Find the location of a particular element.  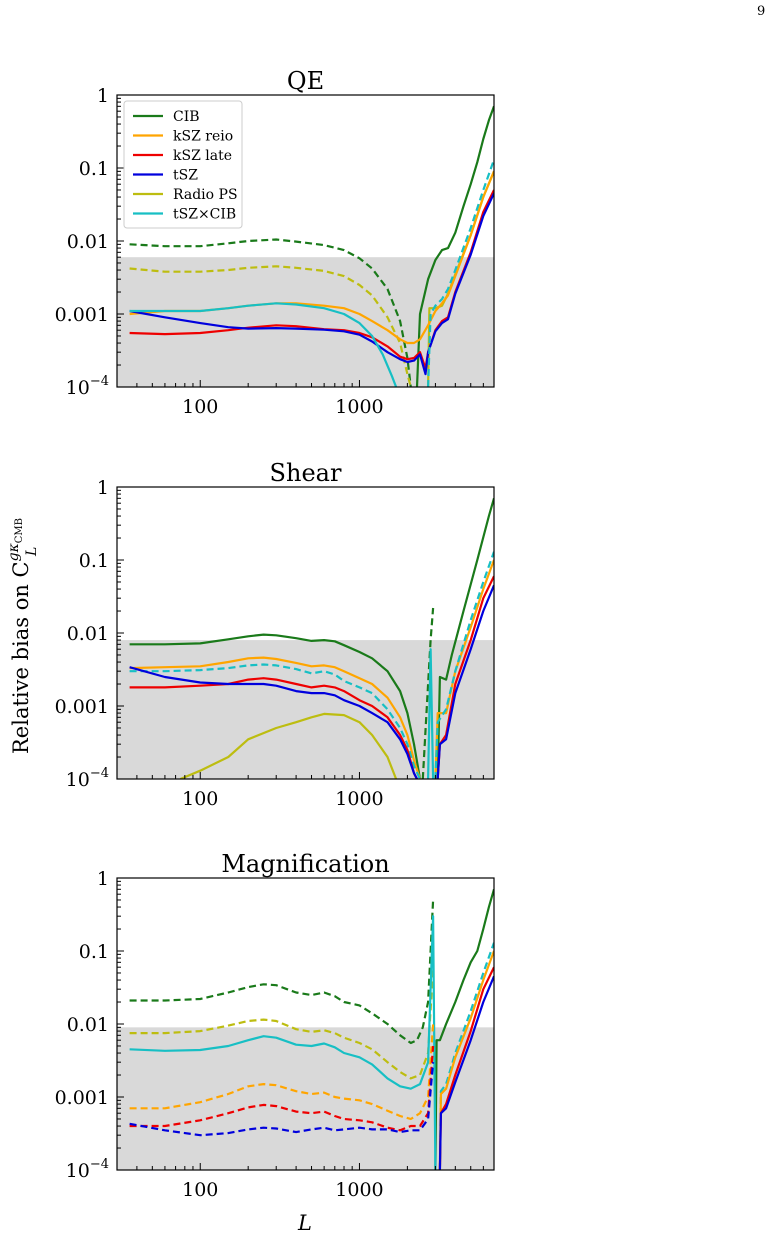

ylabel-sup-sub: CMB is located at coordinates (19, 530).